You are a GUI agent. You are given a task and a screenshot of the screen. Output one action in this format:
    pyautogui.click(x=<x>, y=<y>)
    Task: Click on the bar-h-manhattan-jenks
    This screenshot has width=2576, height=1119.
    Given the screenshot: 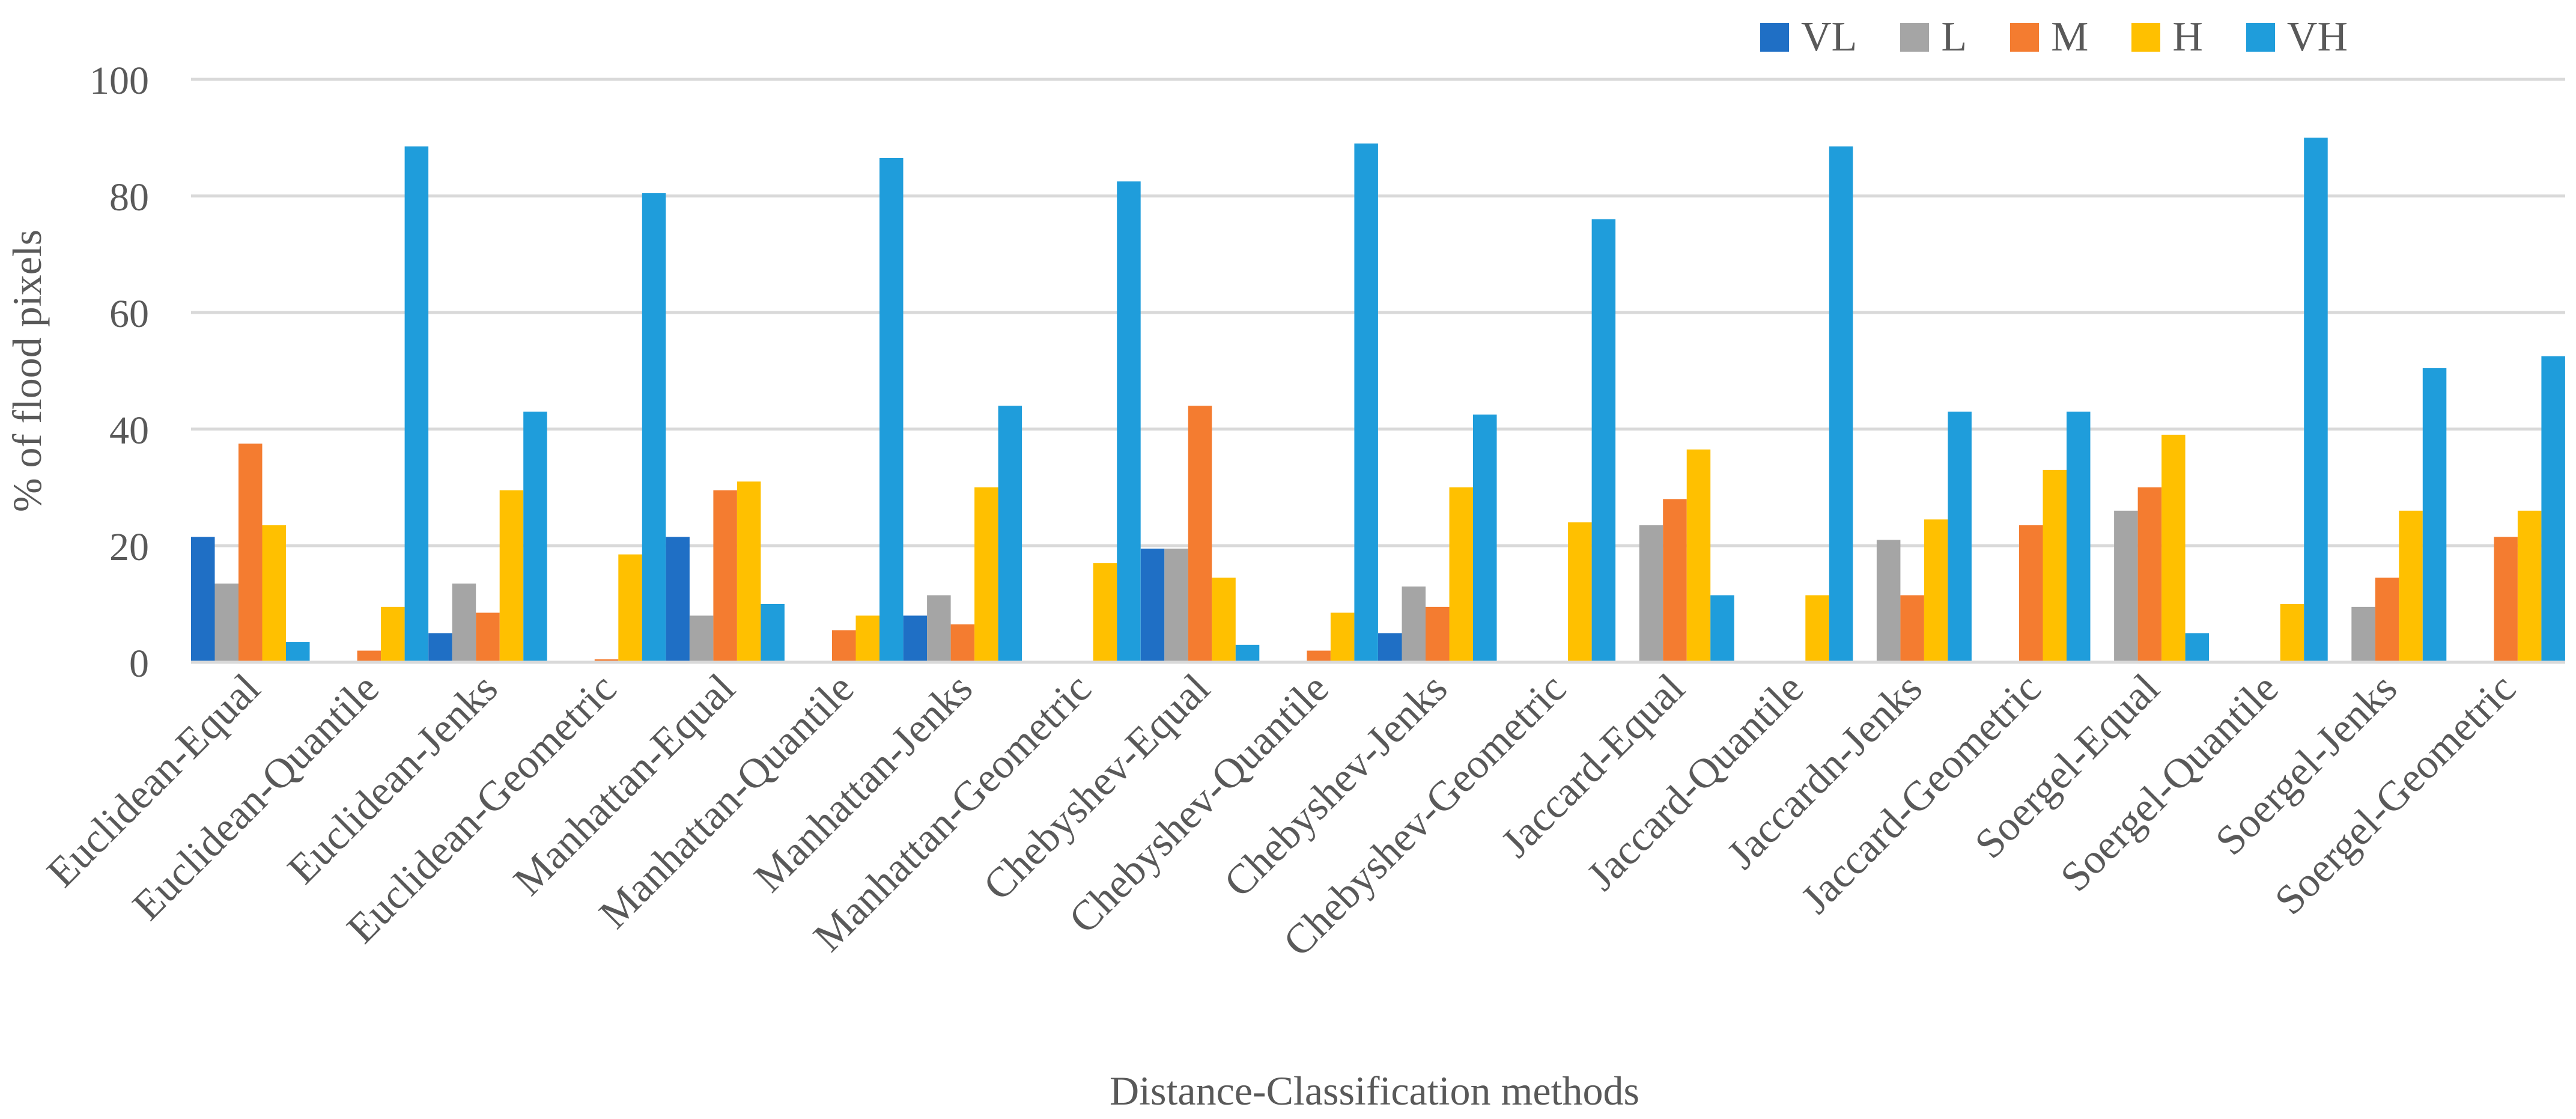 What is the action you would take?
    pyautogui.click(x=986, y=575)
    